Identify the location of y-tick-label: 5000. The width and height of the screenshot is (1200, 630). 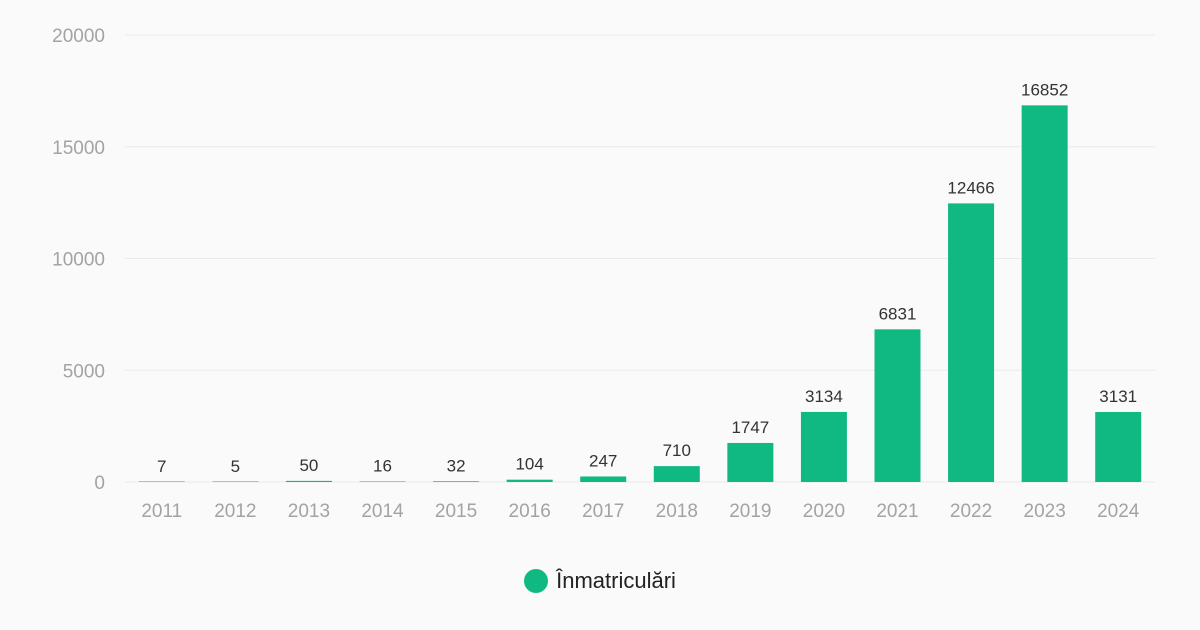
(84, 371).